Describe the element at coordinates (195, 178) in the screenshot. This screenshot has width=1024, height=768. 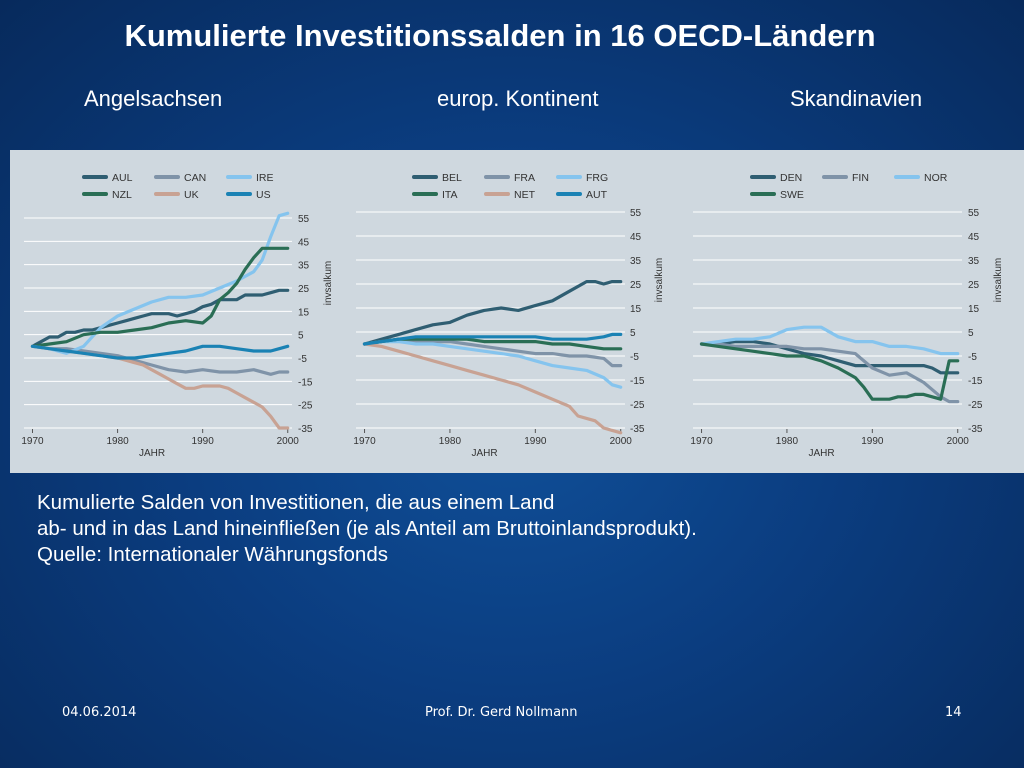
I see `legend-label-can: CAN` at that location.